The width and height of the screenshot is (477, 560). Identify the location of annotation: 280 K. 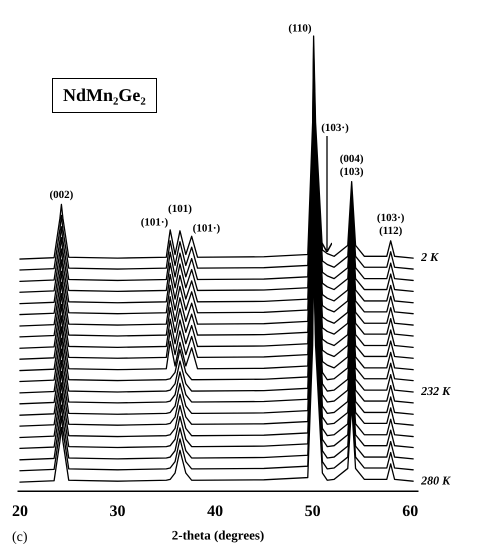
(436, 480).